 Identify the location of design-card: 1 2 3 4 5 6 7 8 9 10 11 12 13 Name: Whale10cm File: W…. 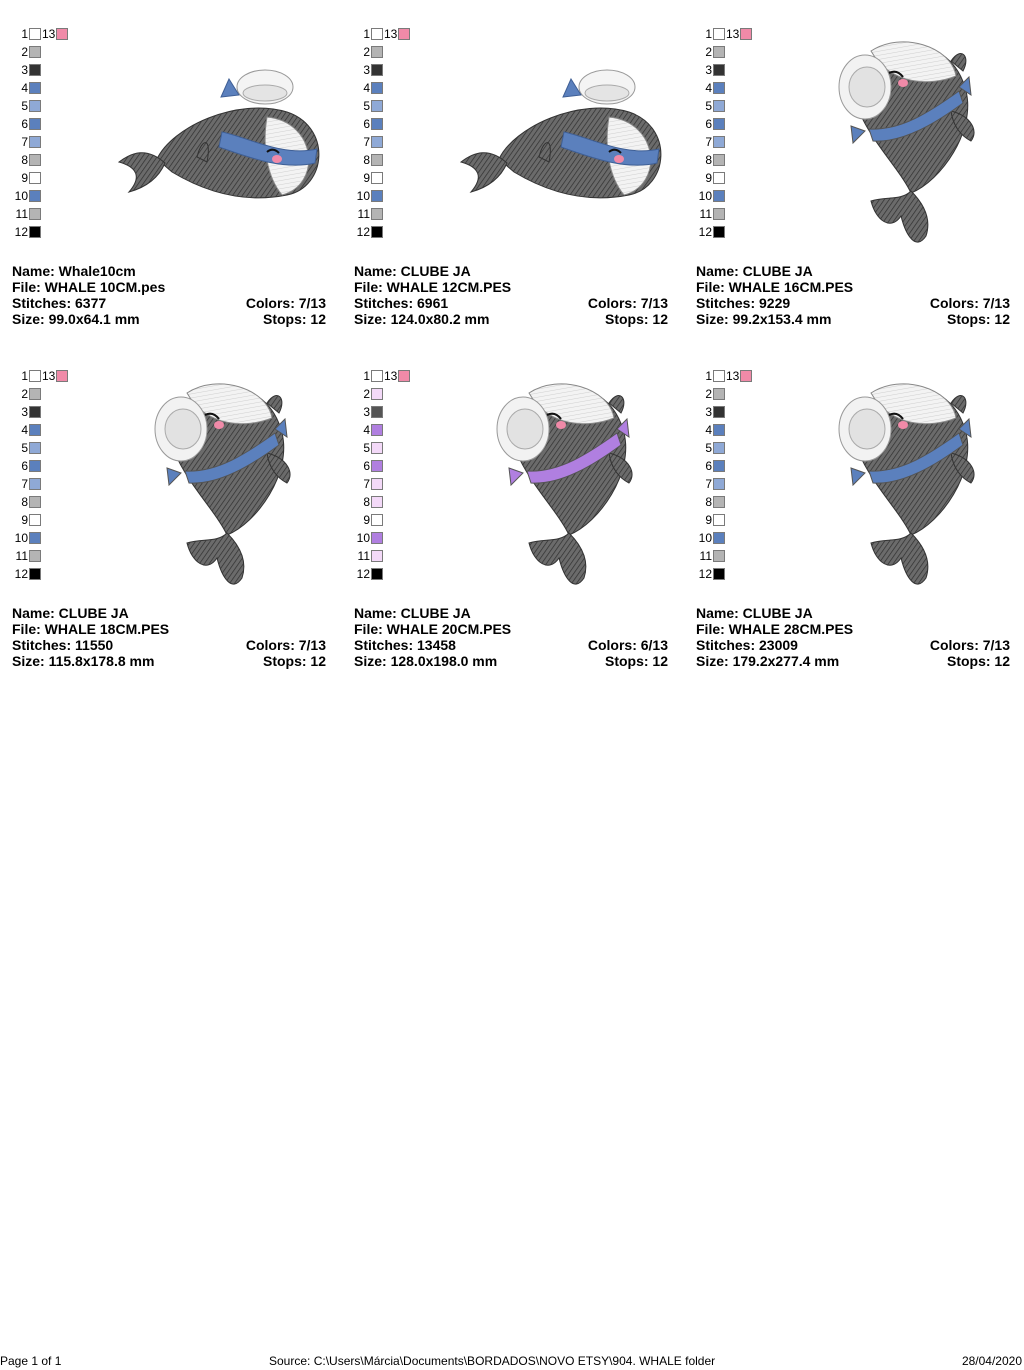
(177, 192).